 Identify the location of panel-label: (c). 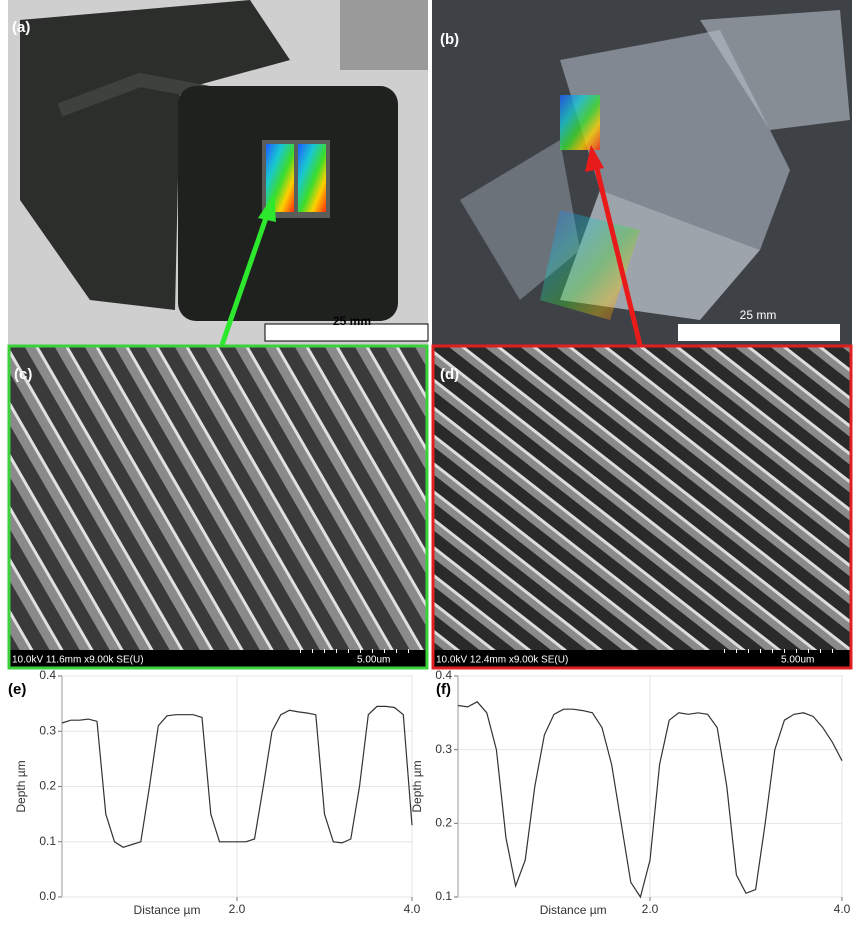
(23, 374).